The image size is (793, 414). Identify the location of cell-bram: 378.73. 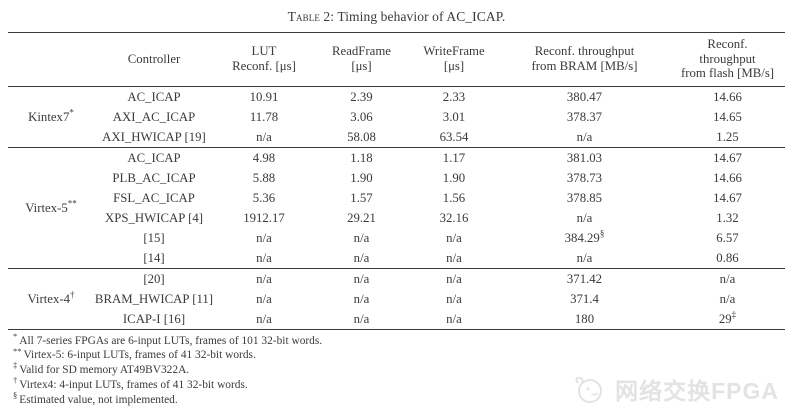
(584, 177).